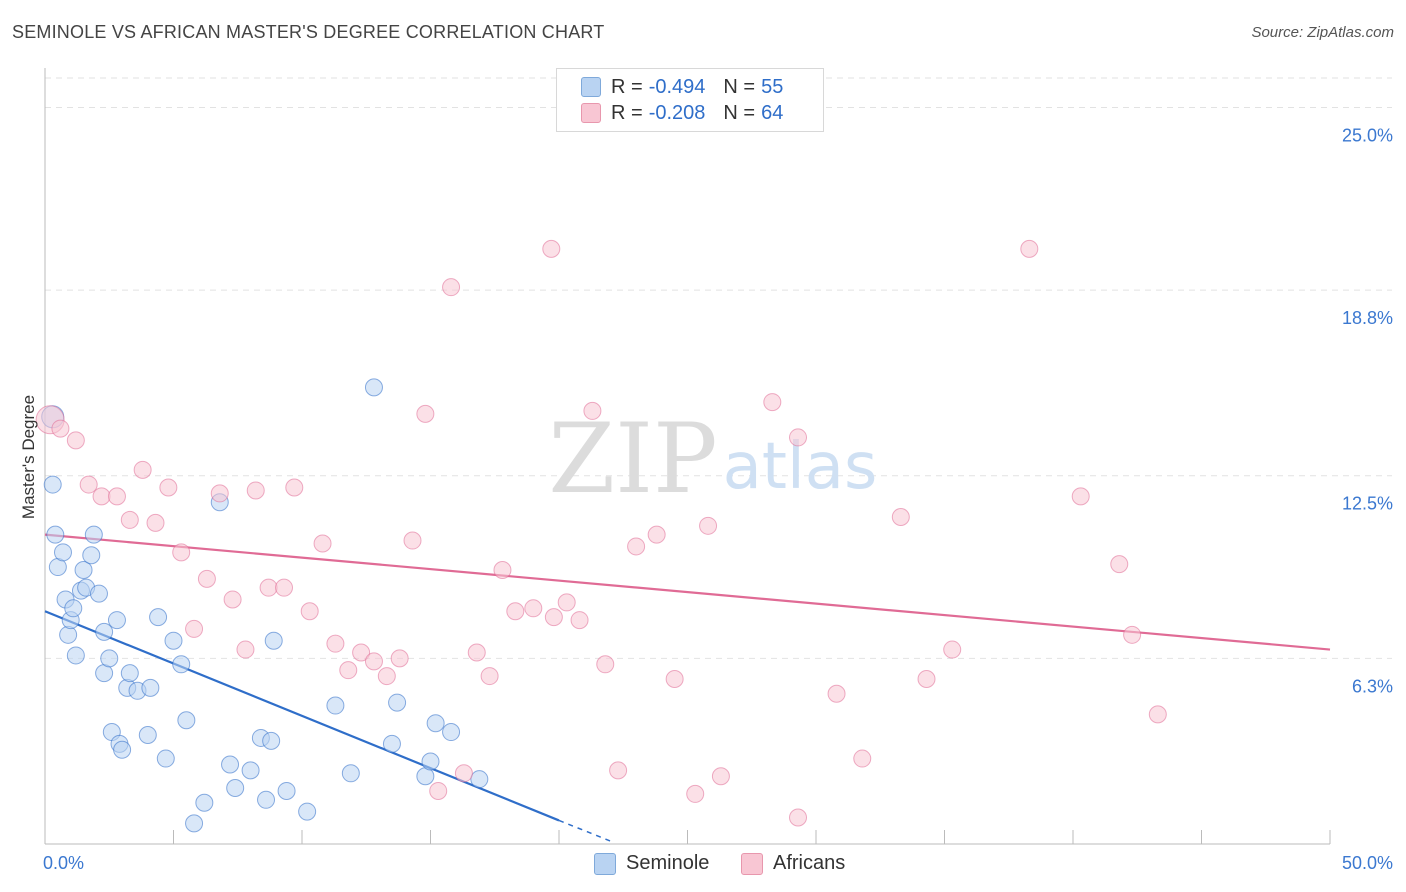  I want to click on africans-trend-line, so click(687, 592).